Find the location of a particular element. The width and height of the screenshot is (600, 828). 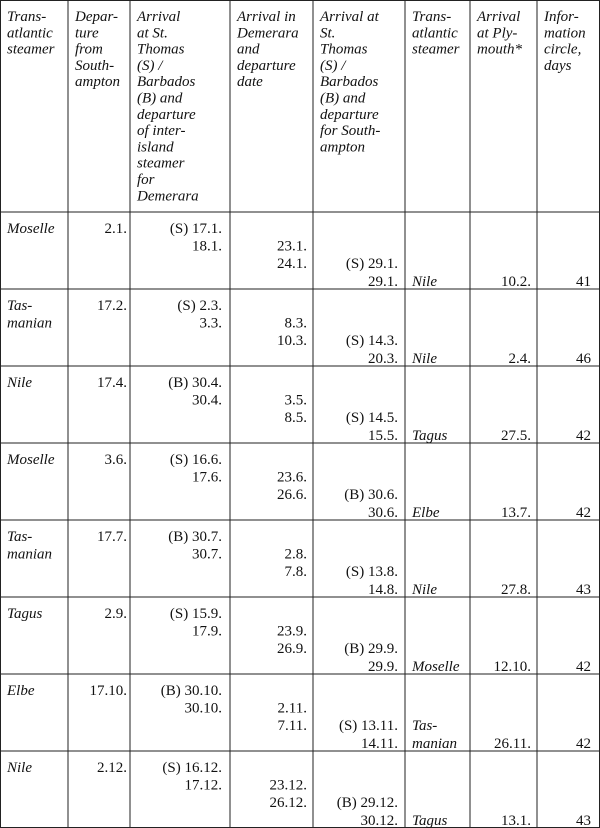

cell-text: 27.5. is located at coordinates (516, 436).